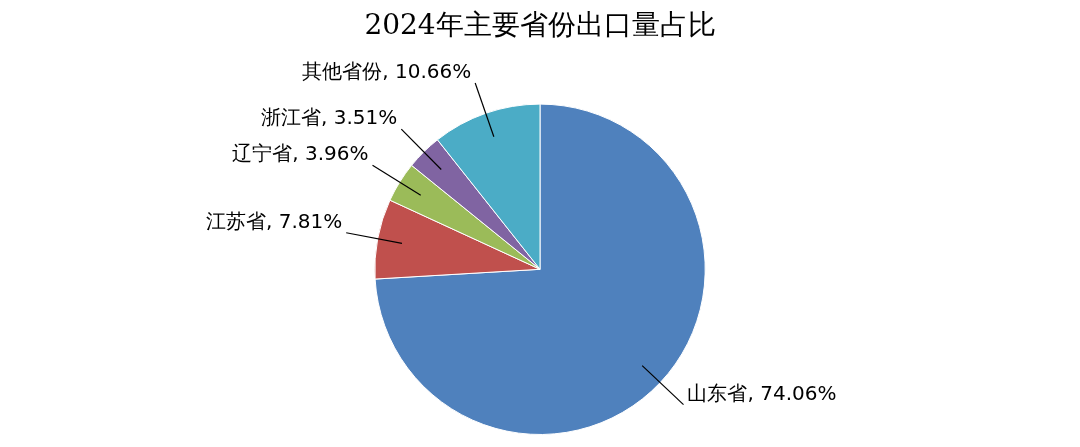  Describe the element at coordinates (717, 392) in the screenshot. I see `slice-label: 山东省` at that location.